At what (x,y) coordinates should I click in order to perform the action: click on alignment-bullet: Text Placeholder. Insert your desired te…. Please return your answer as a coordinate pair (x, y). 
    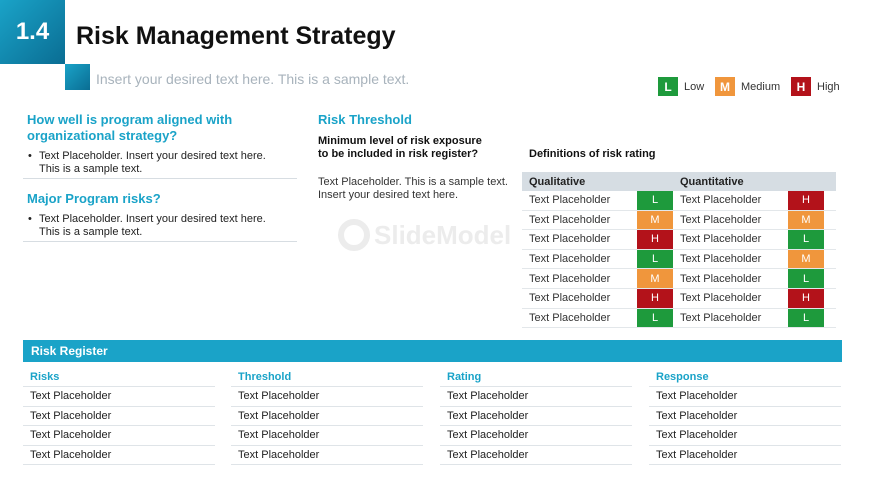
    Looking at the image, I should click on (163, 163).